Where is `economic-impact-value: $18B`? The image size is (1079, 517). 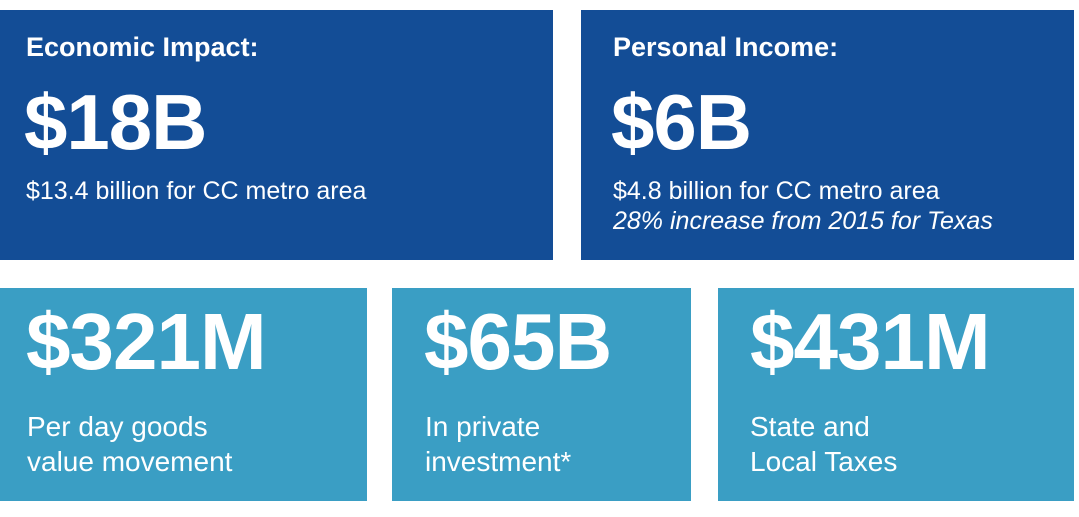 economic-impact-value: $18B is located at coordinates (115, 122).